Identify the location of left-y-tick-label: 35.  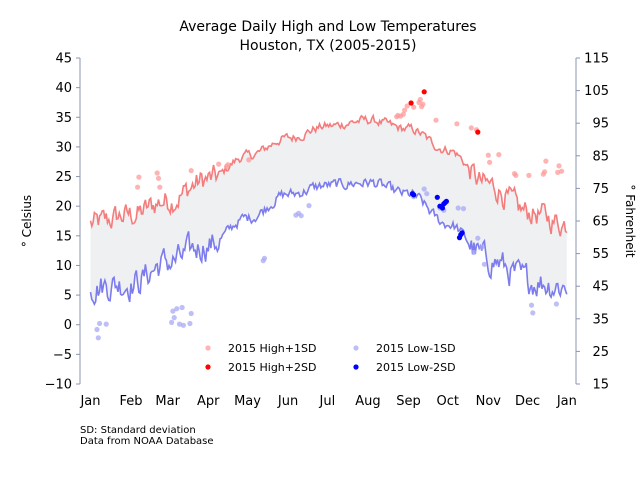
(63, 118).